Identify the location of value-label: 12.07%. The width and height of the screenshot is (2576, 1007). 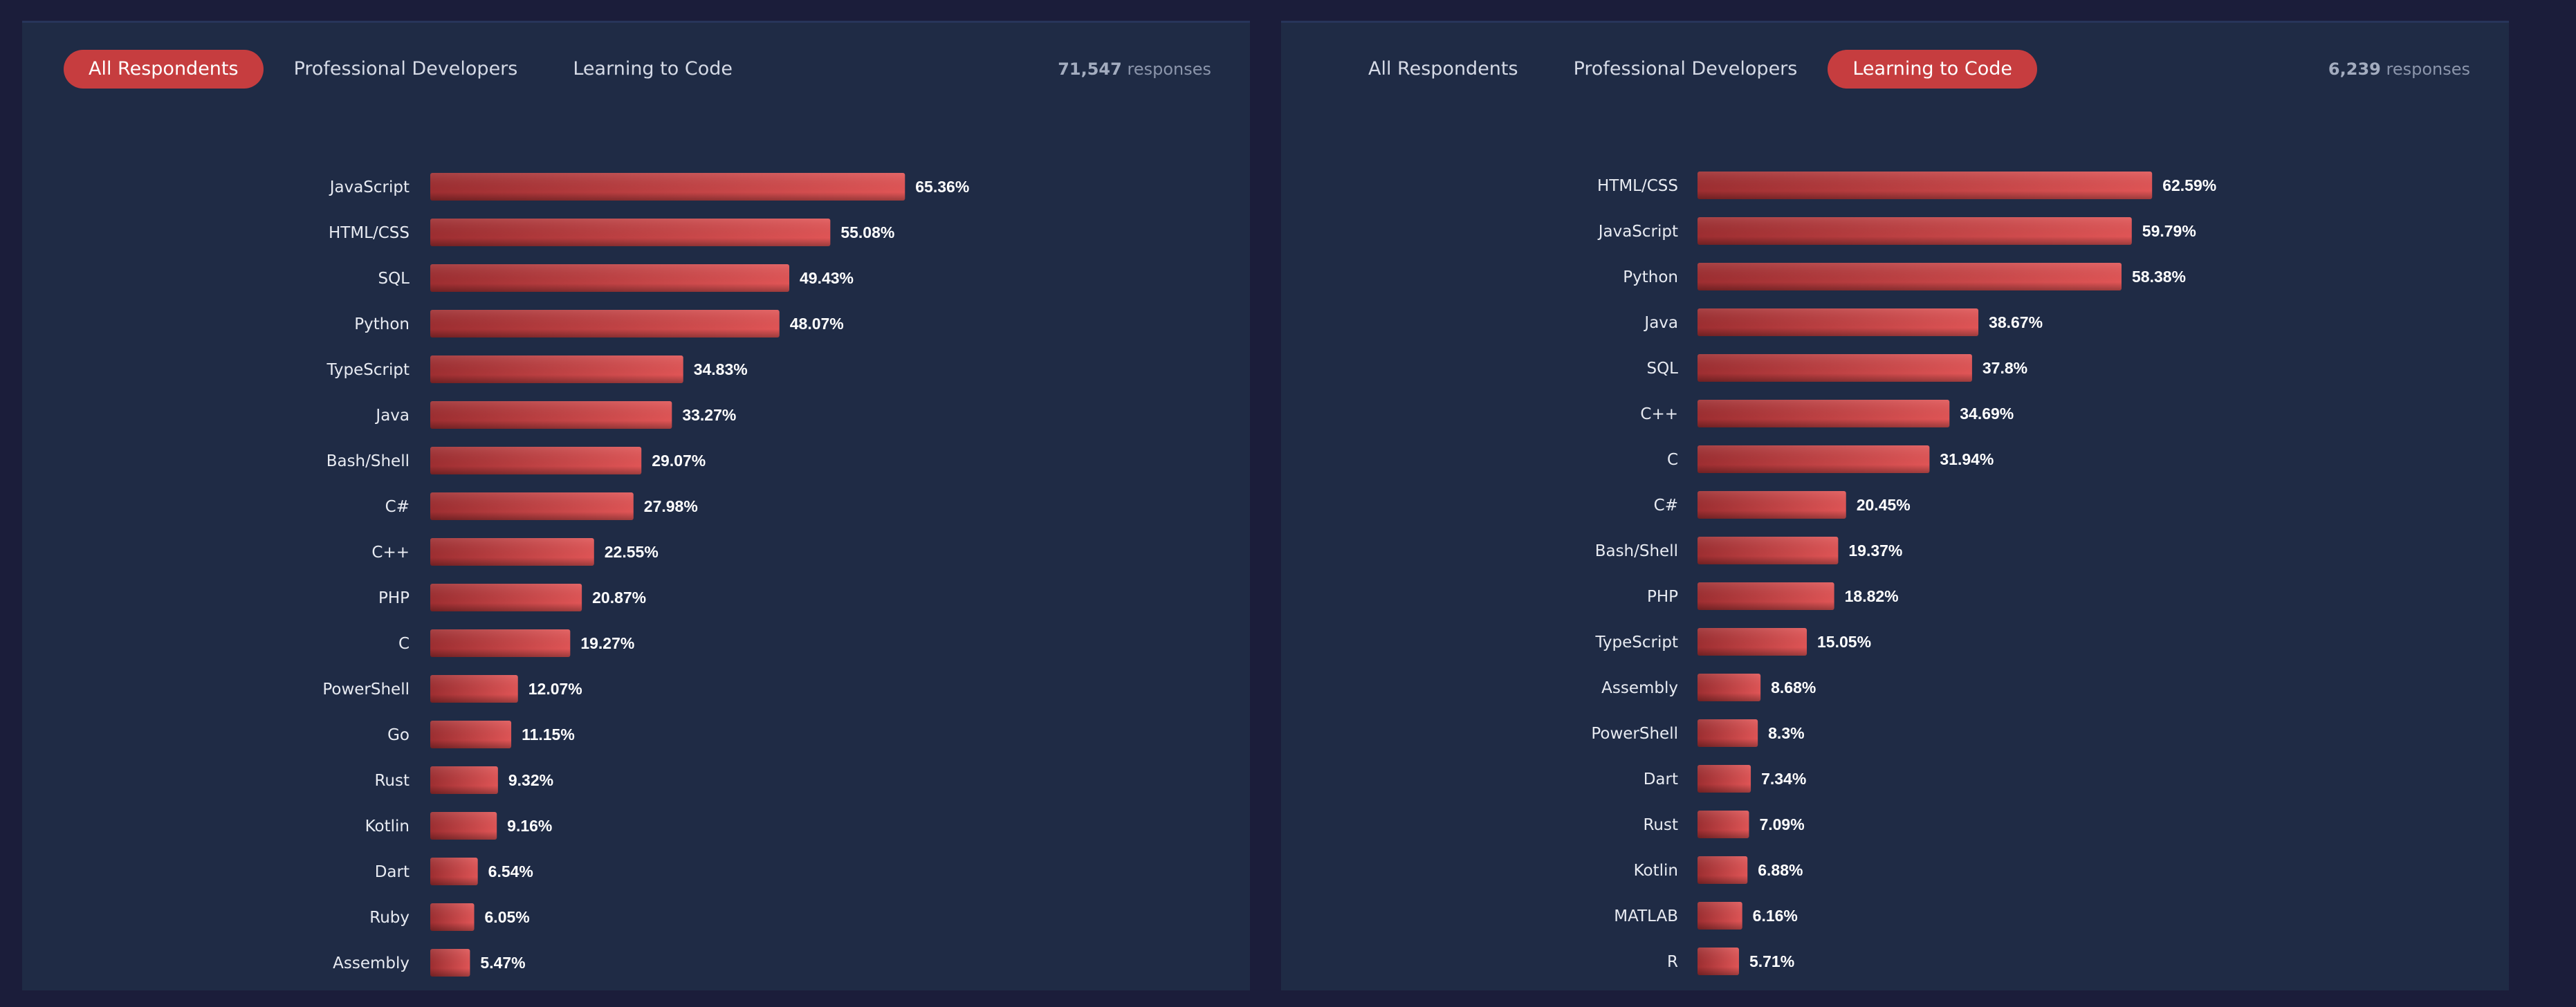
(555, 689).